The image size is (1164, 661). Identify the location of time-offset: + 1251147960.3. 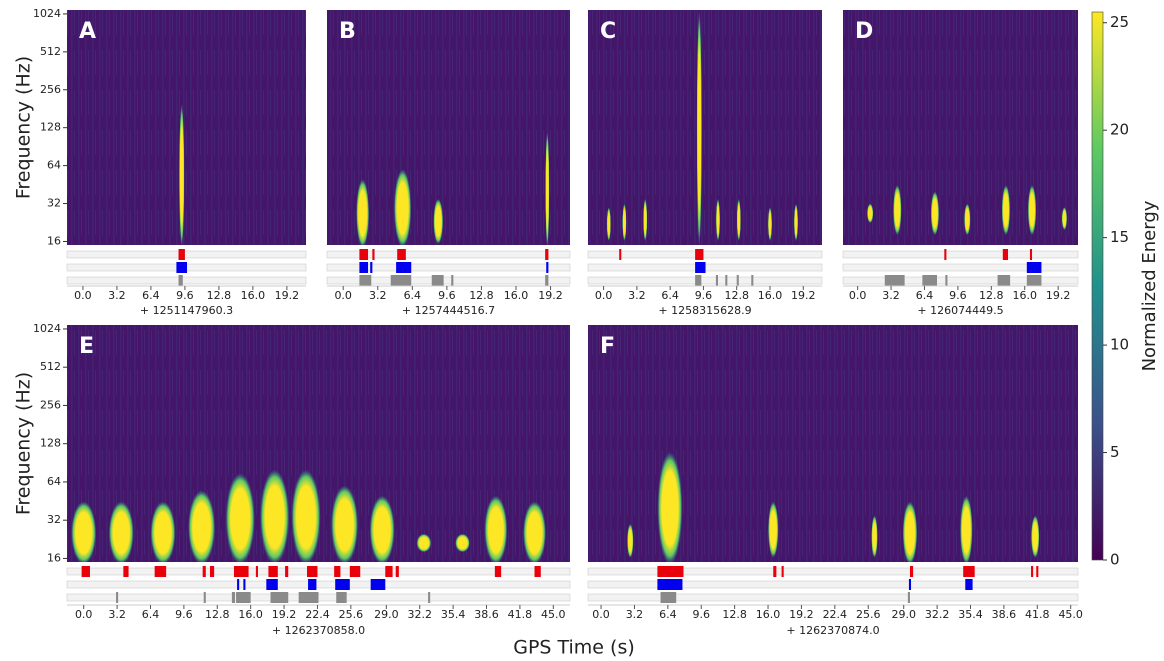
(186, 310).